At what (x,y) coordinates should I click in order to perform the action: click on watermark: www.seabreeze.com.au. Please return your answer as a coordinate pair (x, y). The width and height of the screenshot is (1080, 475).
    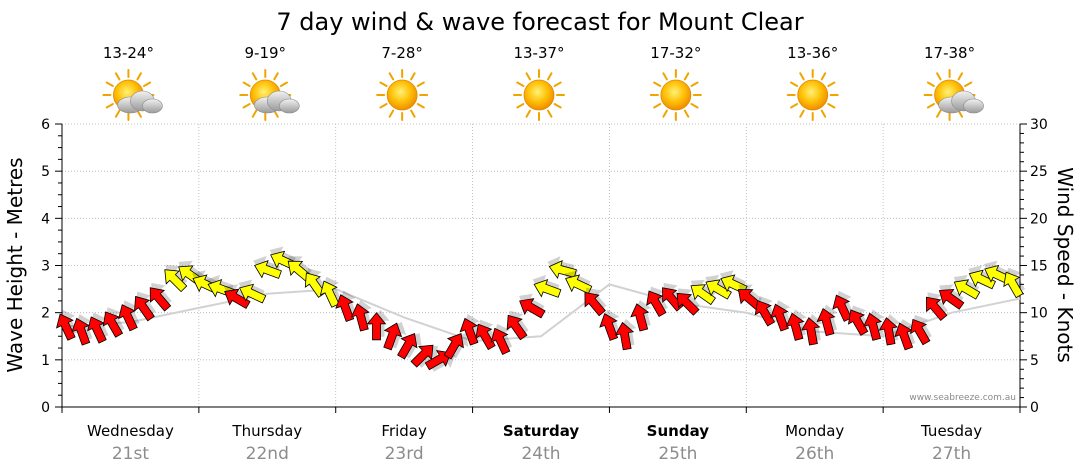
    Looking at the image, I should click on (962, 398).